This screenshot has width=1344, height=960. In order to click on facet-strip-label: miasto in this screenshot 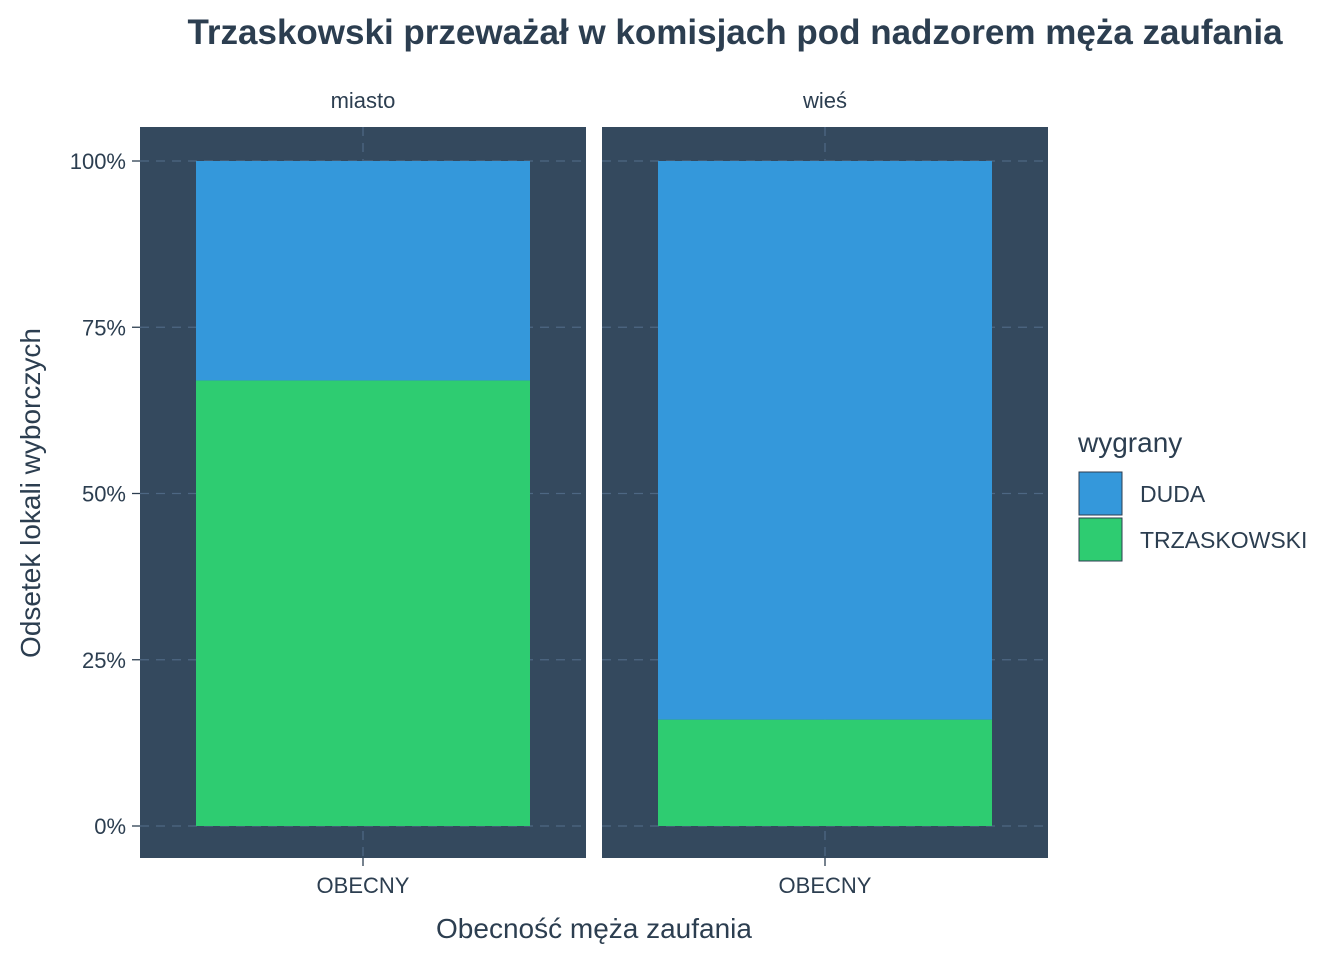, I will do `click(363, 100)`.